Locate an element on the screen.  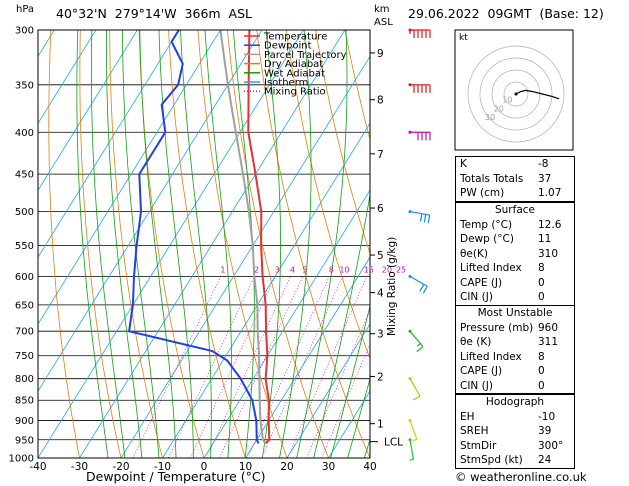
temp-tick-label: 10 is located at coordinates (245, 467).